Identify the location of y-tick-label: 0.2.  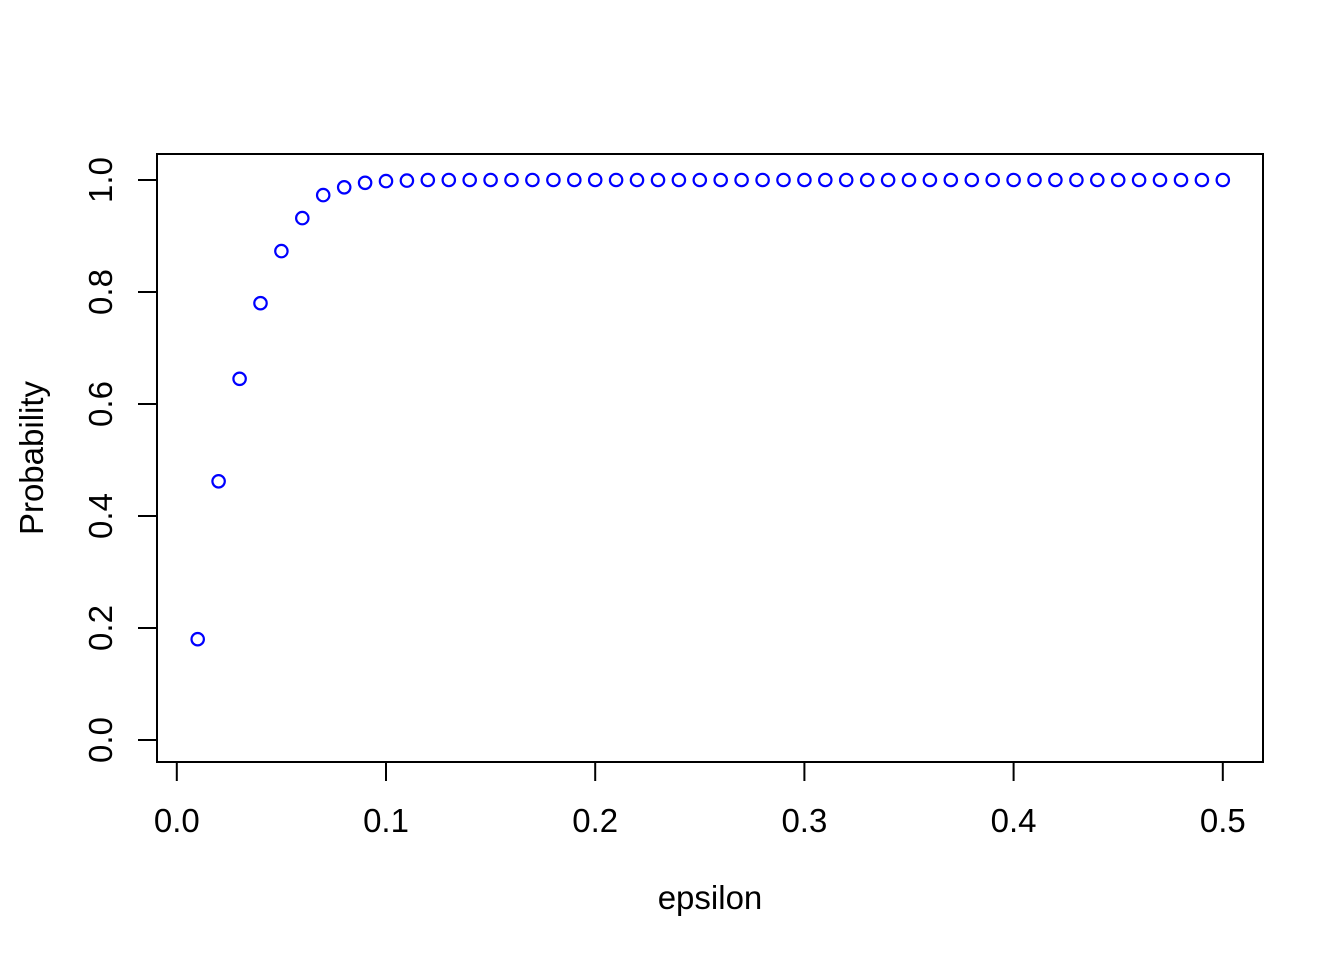
(100, 628).